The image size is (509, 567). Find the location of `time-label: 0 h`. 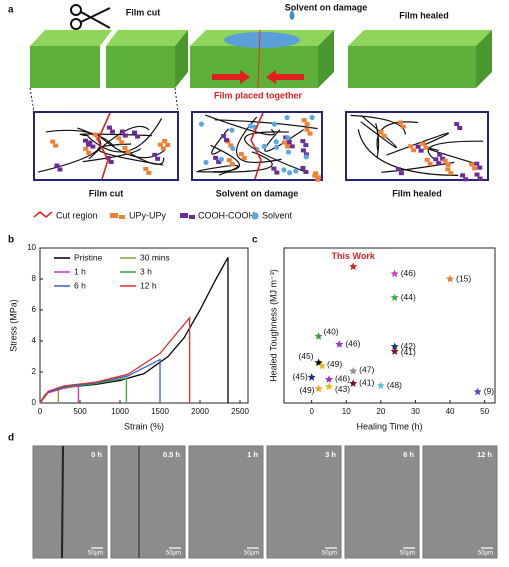

time-label: 0 h is located at coordinates (96, 454).